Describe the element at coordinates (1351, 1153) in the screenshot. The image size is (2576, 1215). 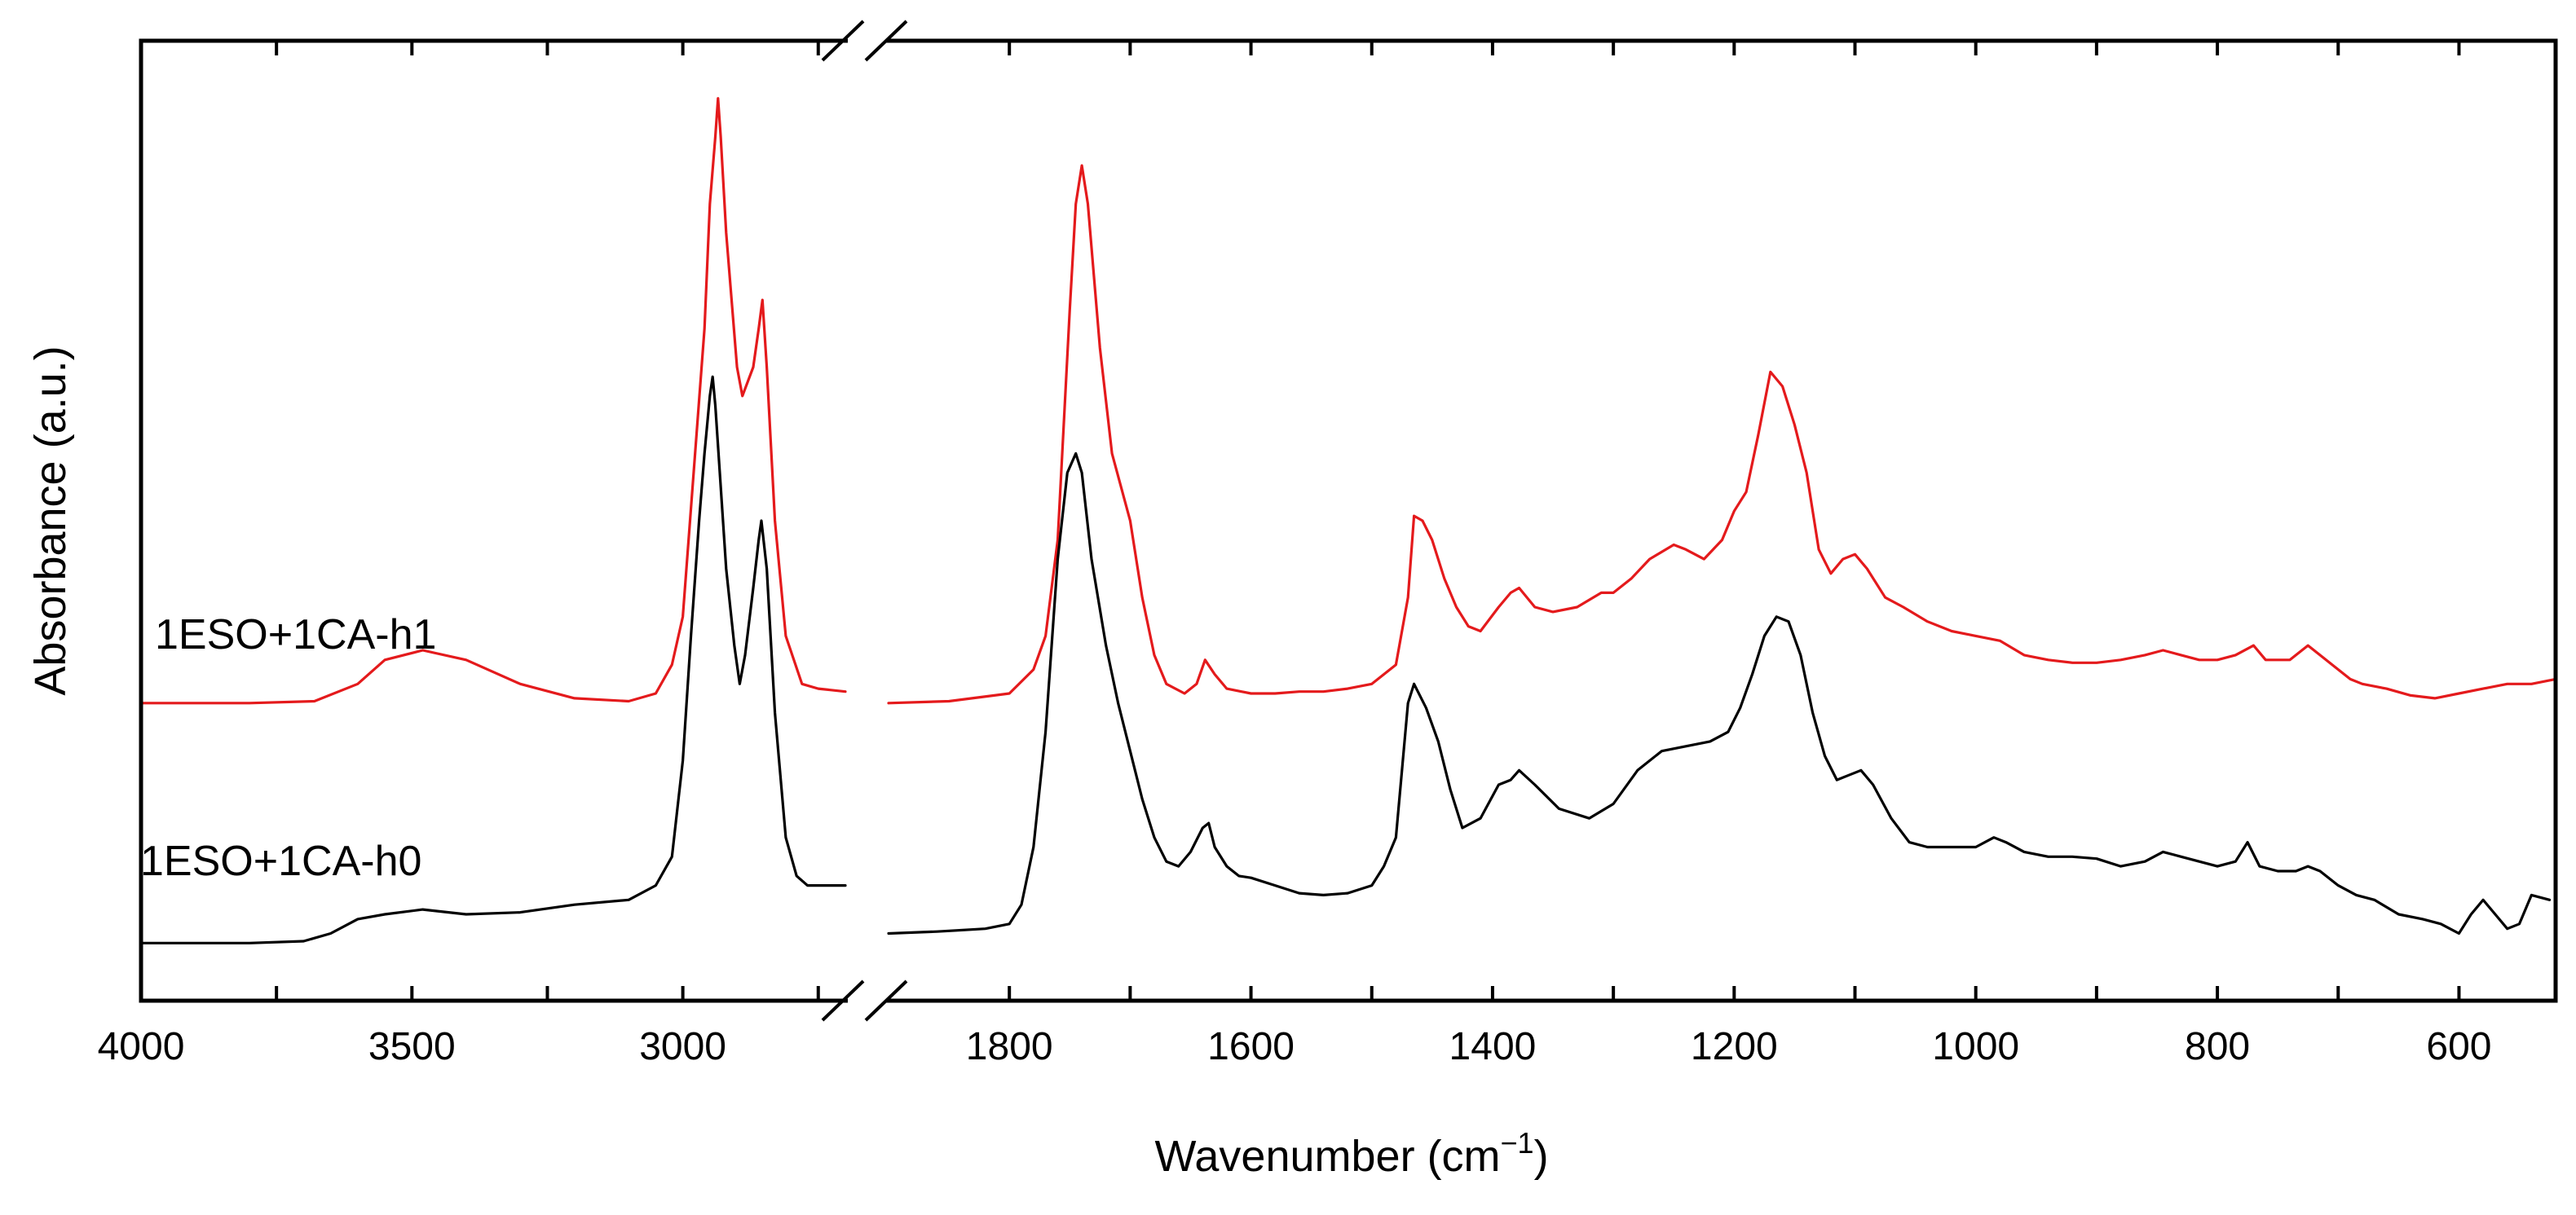
I see `x-axis-title: Wavenumber (cm−1)` at that location.